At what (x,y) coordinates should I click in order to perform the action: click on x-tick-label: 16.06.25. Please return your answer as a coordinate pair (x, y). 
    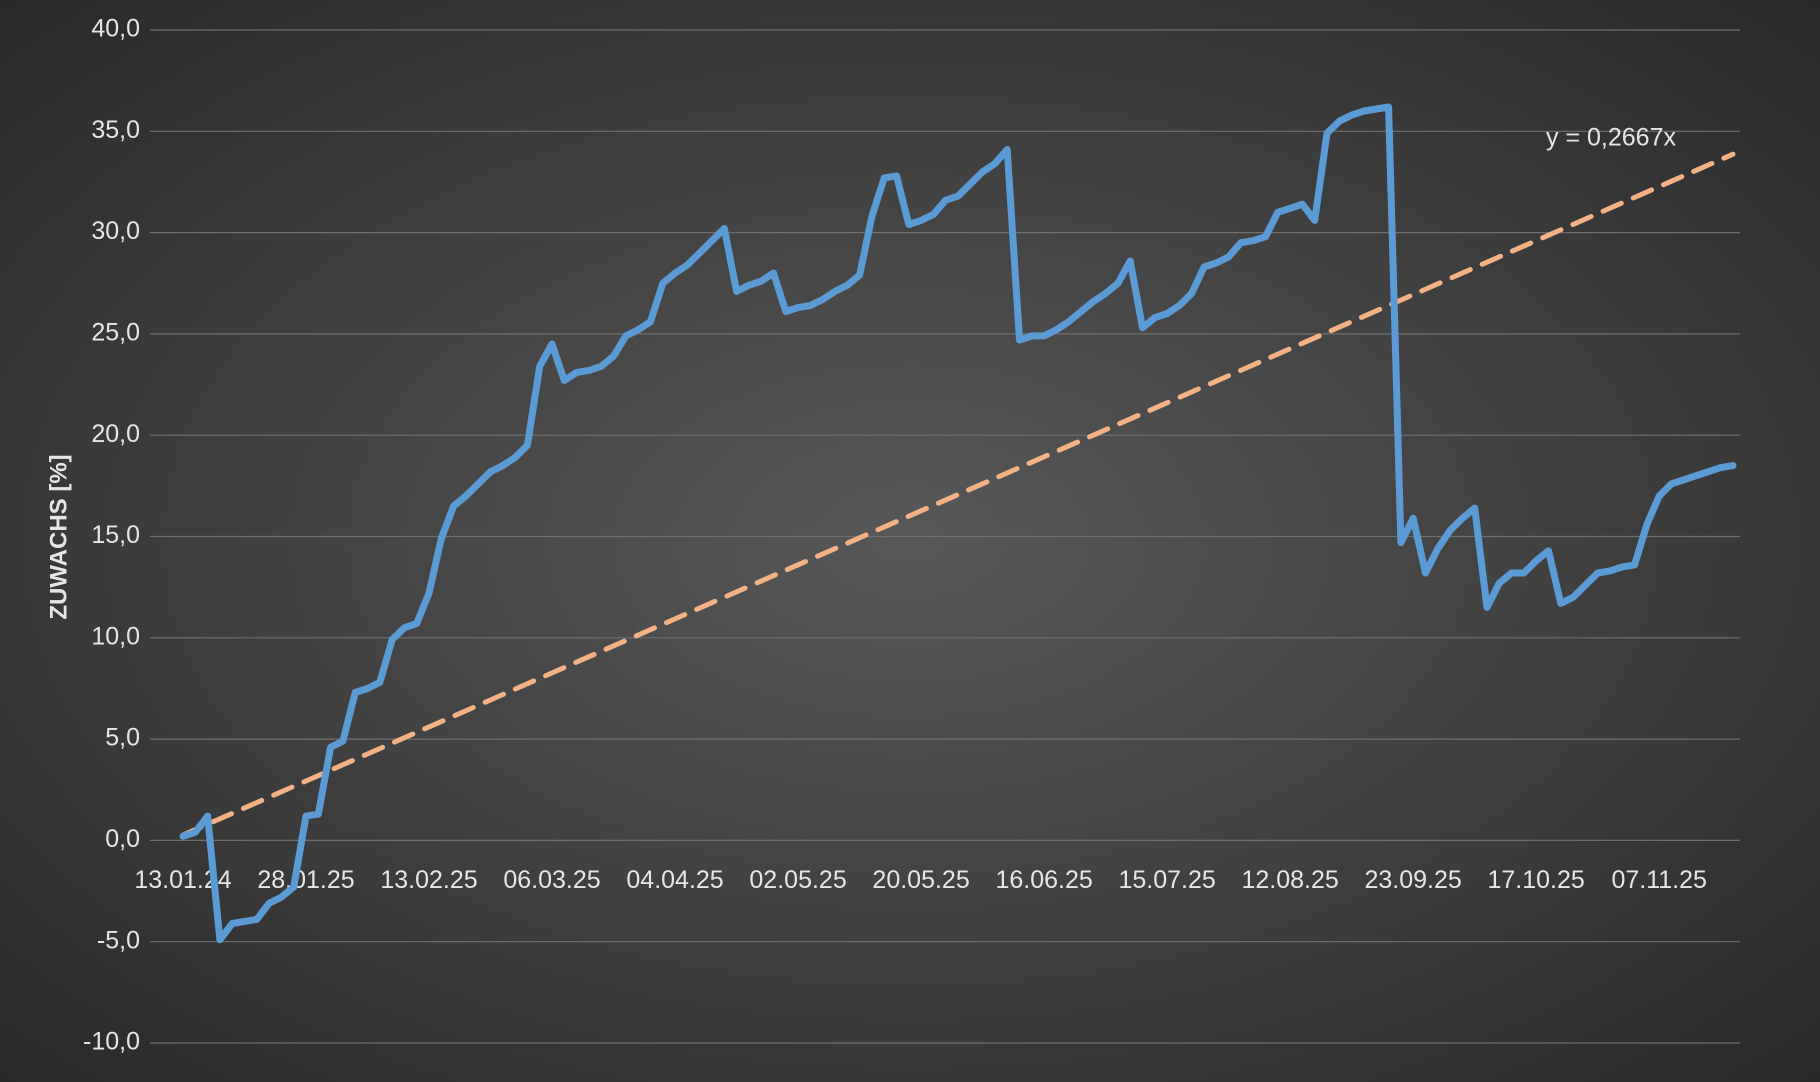
    Looking at the image, I should click on (1043, 880).